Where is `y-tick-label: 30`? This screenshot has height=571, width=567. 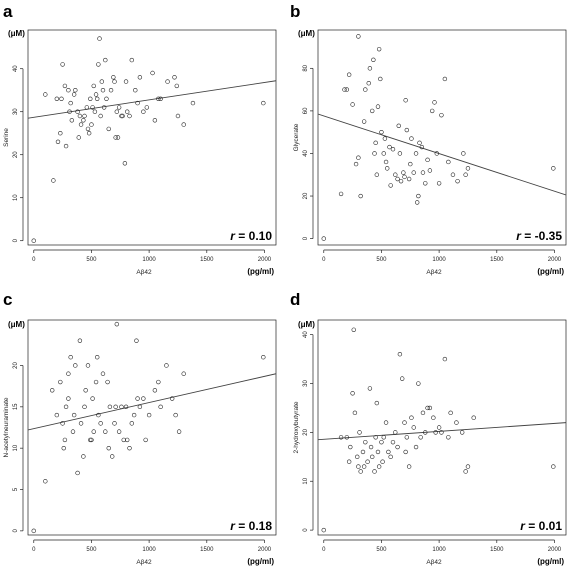
y-tick-label: 30 is located at coordinates (306, 383).